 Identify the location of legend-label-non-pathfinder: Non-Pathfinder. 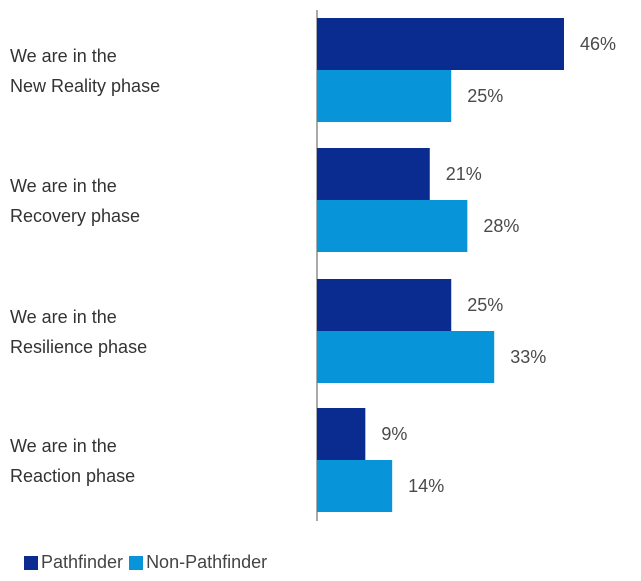
(207, 562).